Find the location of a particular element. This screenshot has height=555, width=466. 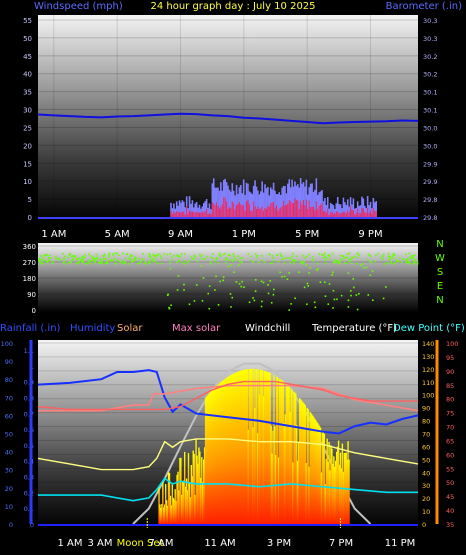

wind-x-tick-label: 5 PM is located at coordinates (307, 234).